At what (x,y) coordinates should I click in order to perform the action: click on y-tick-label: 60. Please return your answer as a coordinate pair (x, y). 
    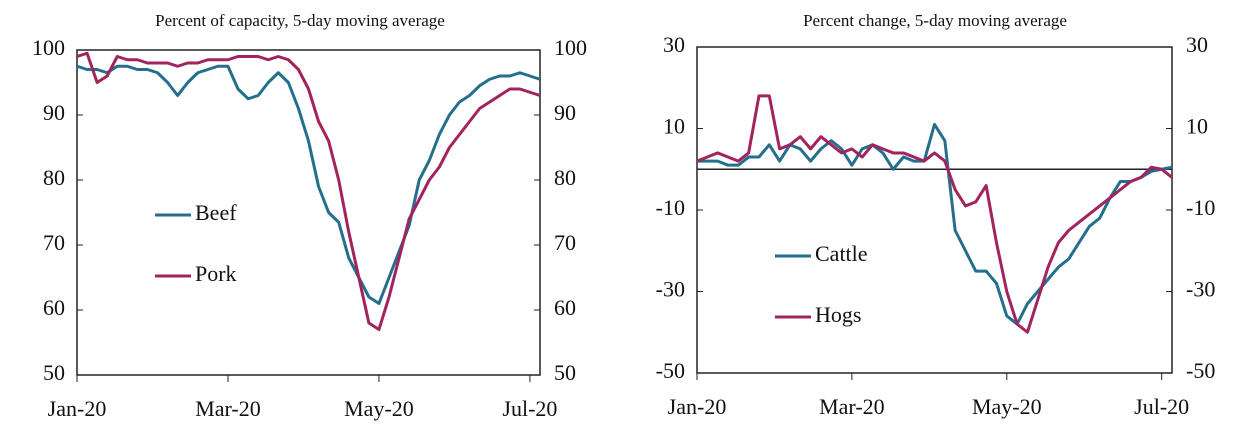
    Looking at the image, I should click on (54, 307).